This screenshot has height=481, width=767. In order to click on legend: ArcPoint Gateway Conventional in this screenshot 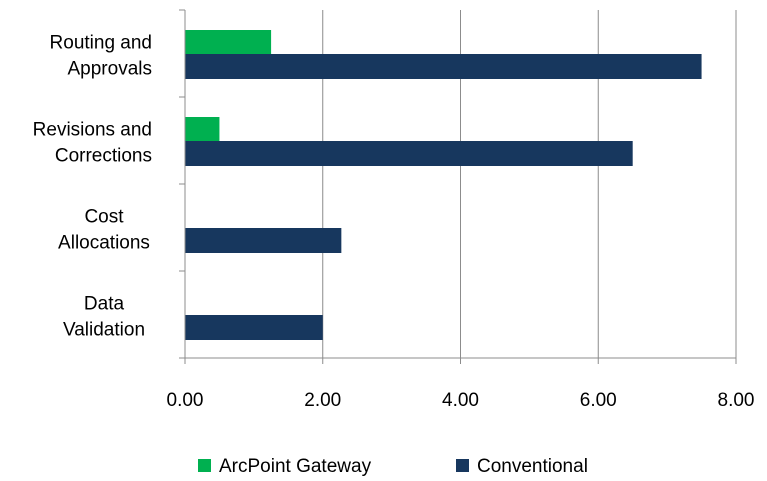, I will do `click(393, 466)`.